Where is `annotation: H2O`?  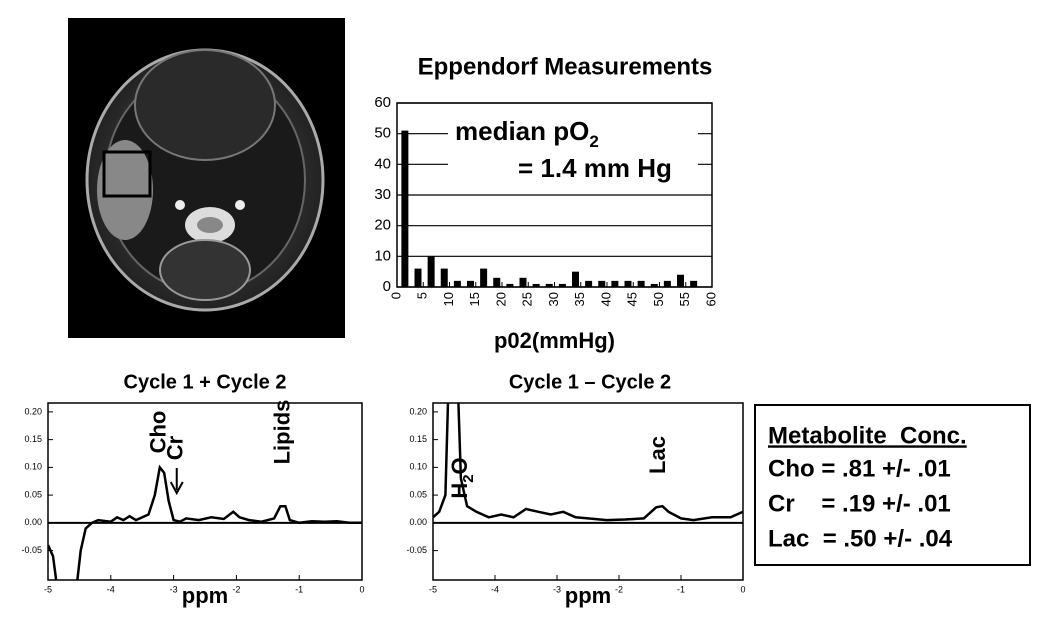
annotation: H2O is located at coordinates (462, 477).